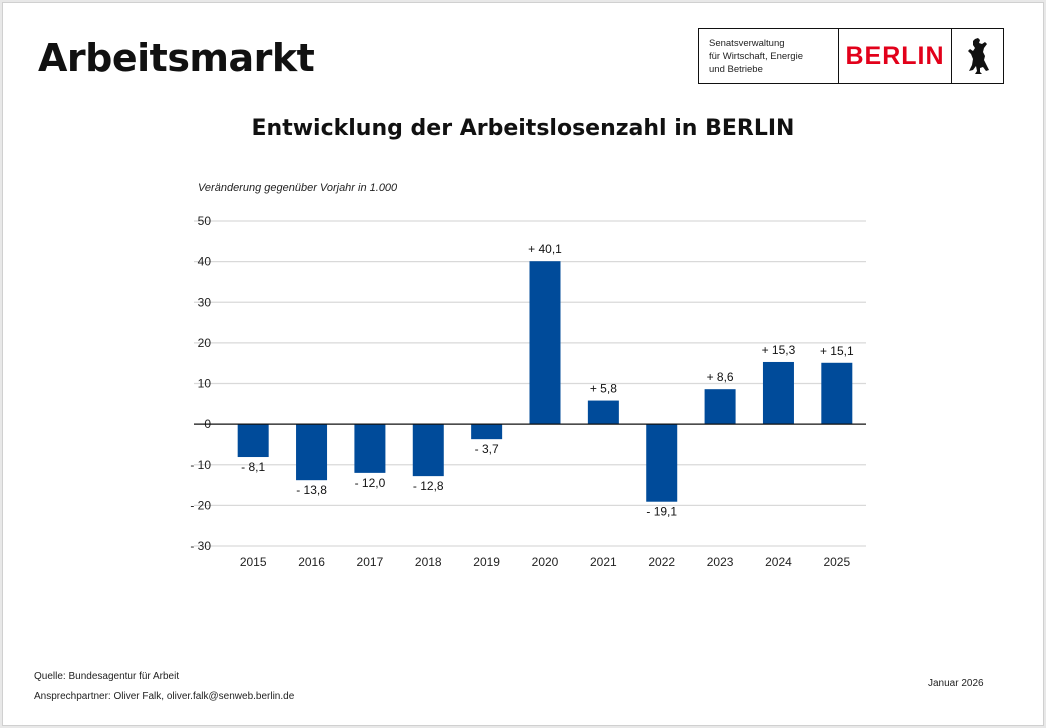 The height and width of the screenshot is (728, 1046). What do you see at coordinates (298, 188) in the screenshot?
I see `chart-subtitle: Veränderung gegenüber Vorjahr in 1.000` at bounding box center [298, 188].